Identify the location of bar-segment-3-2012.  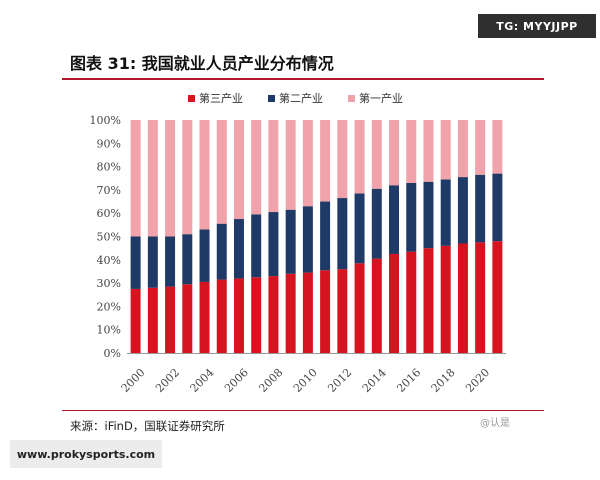
(342, 159).